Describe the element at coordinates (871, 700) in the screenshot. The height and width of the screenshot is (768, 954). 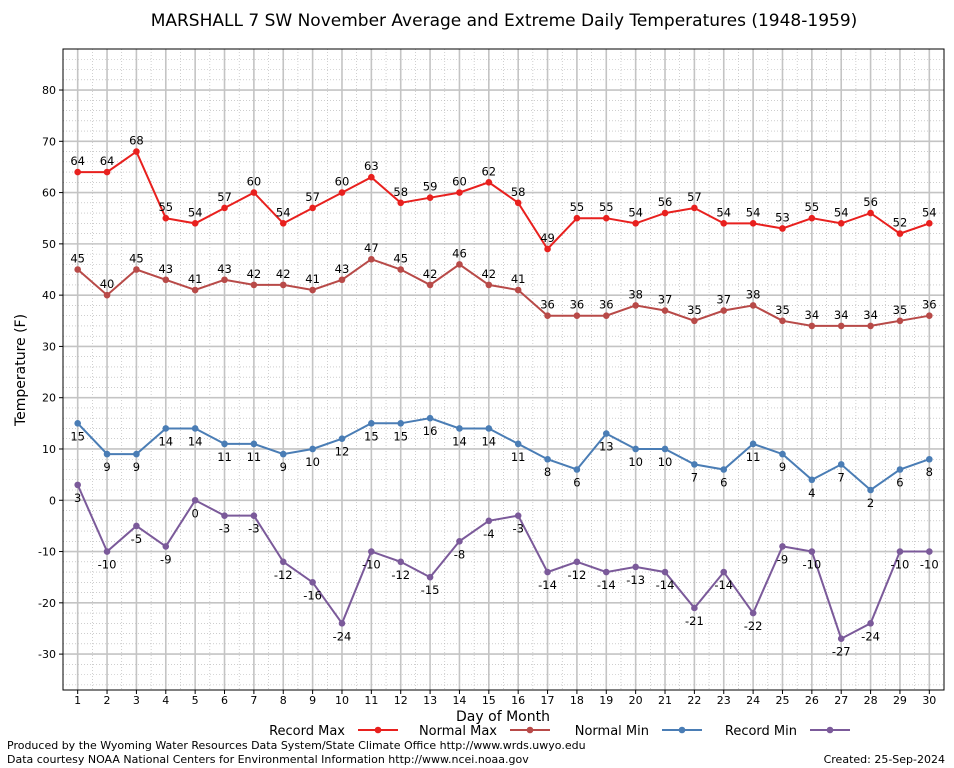
I see `x-tick-label: 28` at that location.